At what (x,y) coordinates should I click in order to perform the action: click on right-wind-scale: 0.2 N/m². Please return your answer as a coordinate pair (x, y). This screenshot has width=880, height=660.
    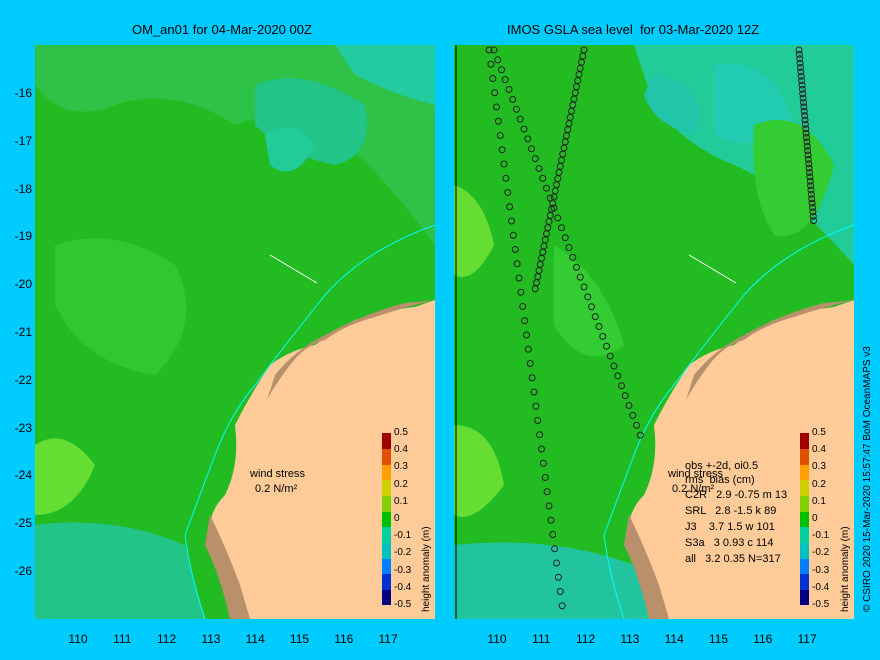
    Looking at the image, I should click on (693, 489).